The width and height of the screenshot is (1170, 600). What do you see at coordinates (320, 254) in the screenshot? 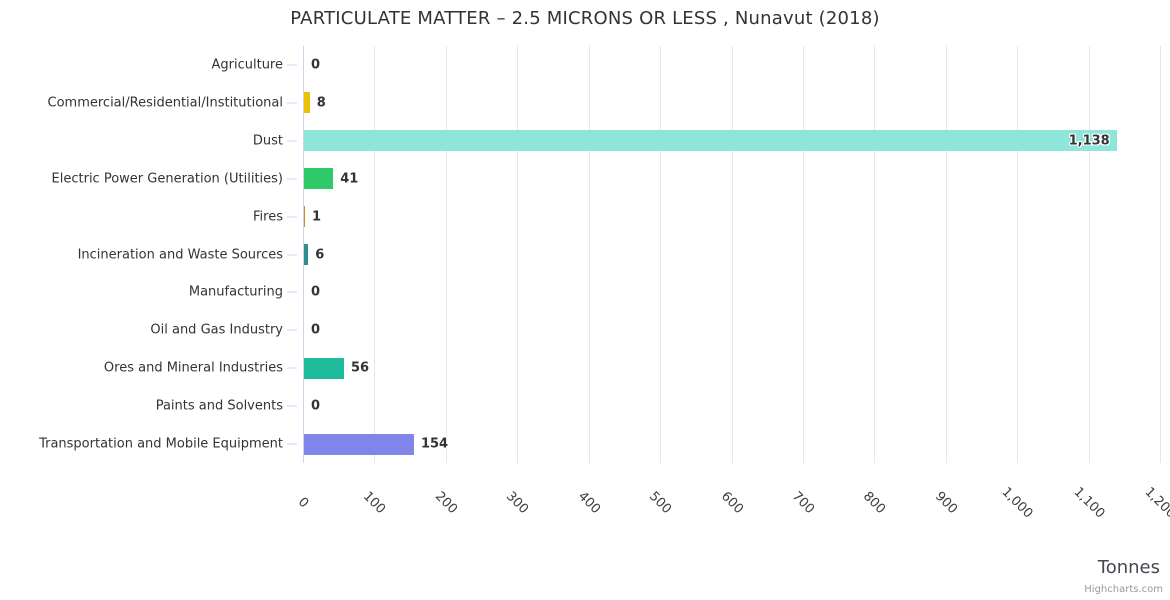
I see `bar-value-label: 6` at bounding box center [320, 254].